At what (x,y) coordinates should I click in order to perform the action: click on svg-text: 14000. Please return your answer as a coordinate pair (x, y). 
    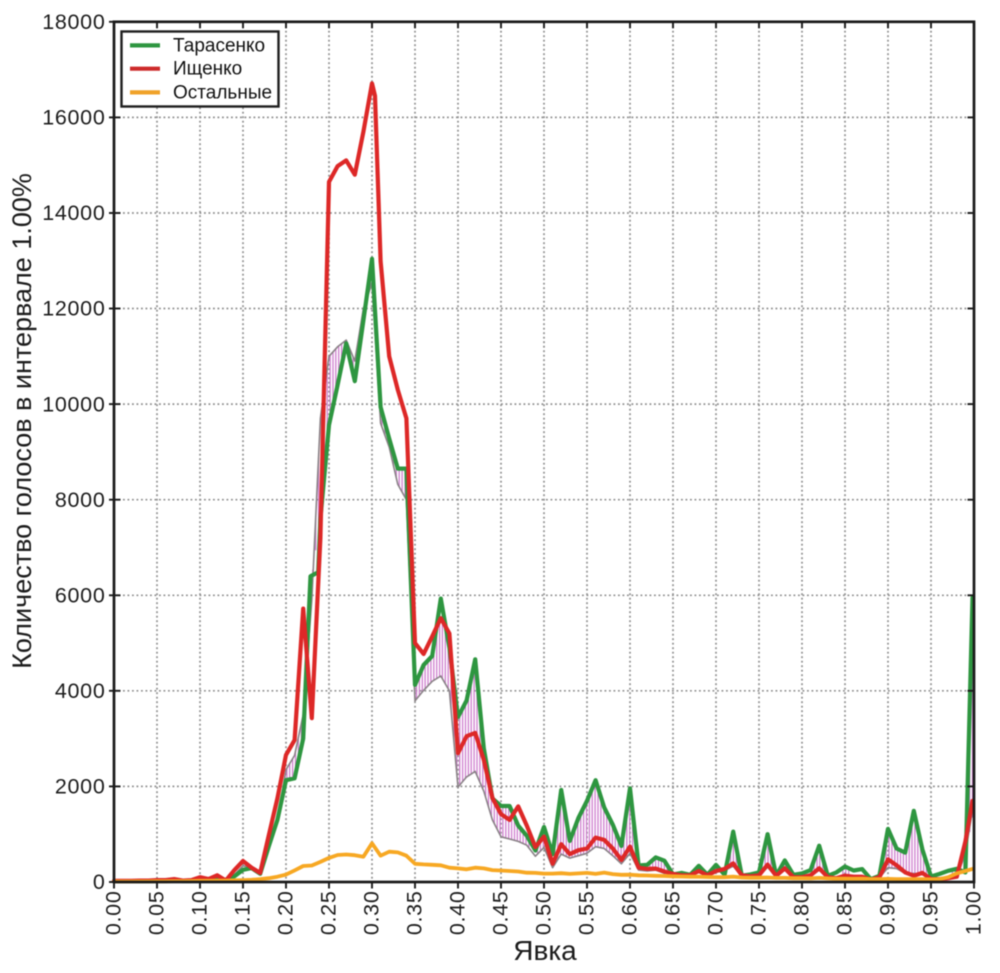
    Looking at the image, I should click on (73, 213).